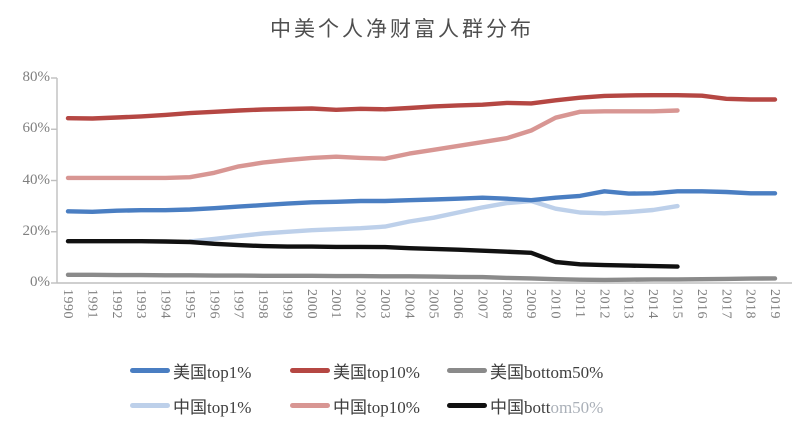 The height and width of the screenshot is (425, 804). I want to click on y-axis-label-20: 20%, so click(36, 230).